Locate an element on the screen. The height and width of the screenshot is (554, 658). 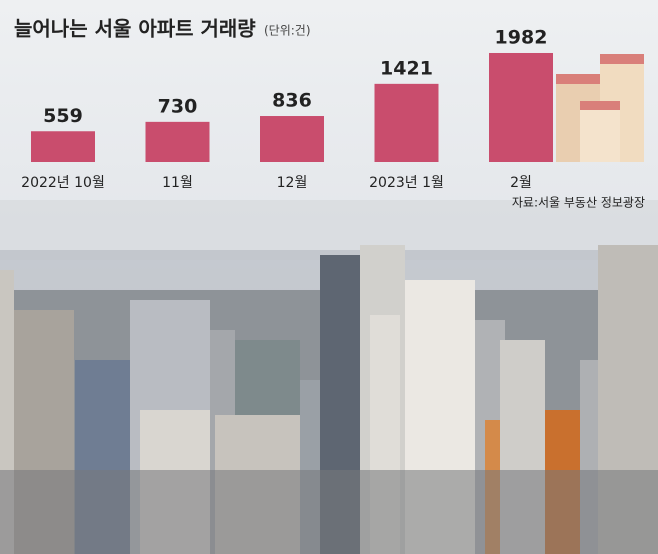
source: 자료:서울 부동산 정보광장 is located at coordinates (578, 203).